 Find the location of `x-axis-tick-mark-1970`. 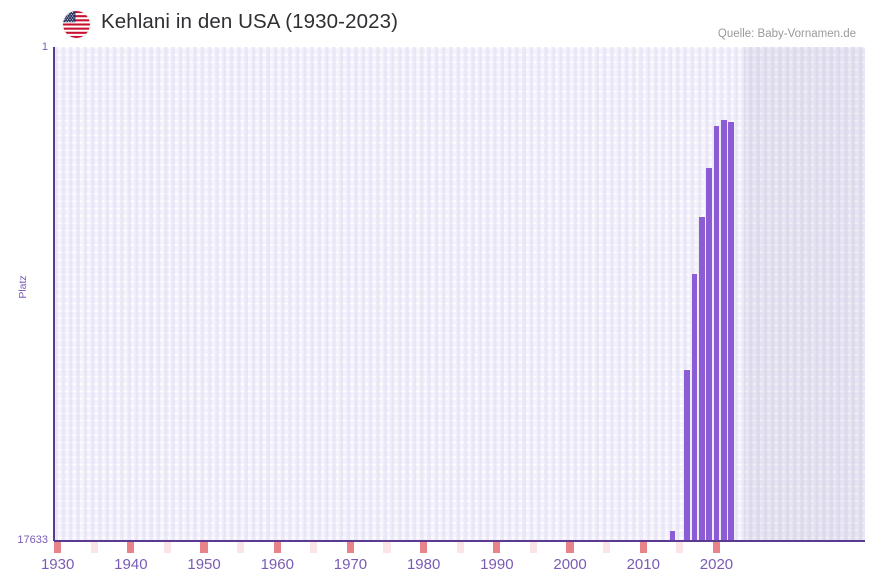

x-axis-tick-mark-1970 is located at coordinates (350, 547).